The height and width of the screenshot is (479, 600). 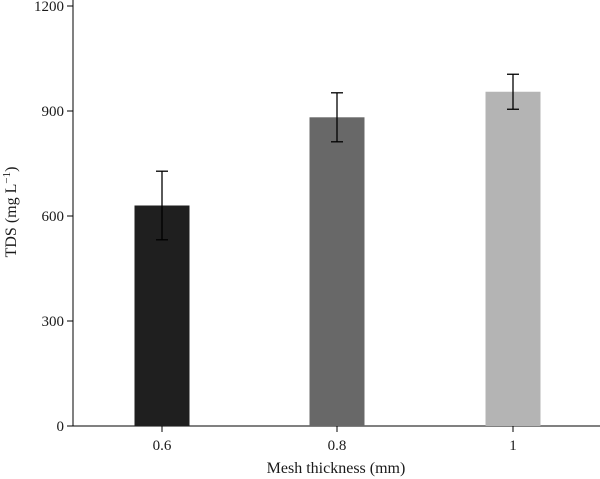 What do you see at coordinates (53, 112) in the screenshot?
I see `y-tick-label: 900` at bounding box center [53, 112].